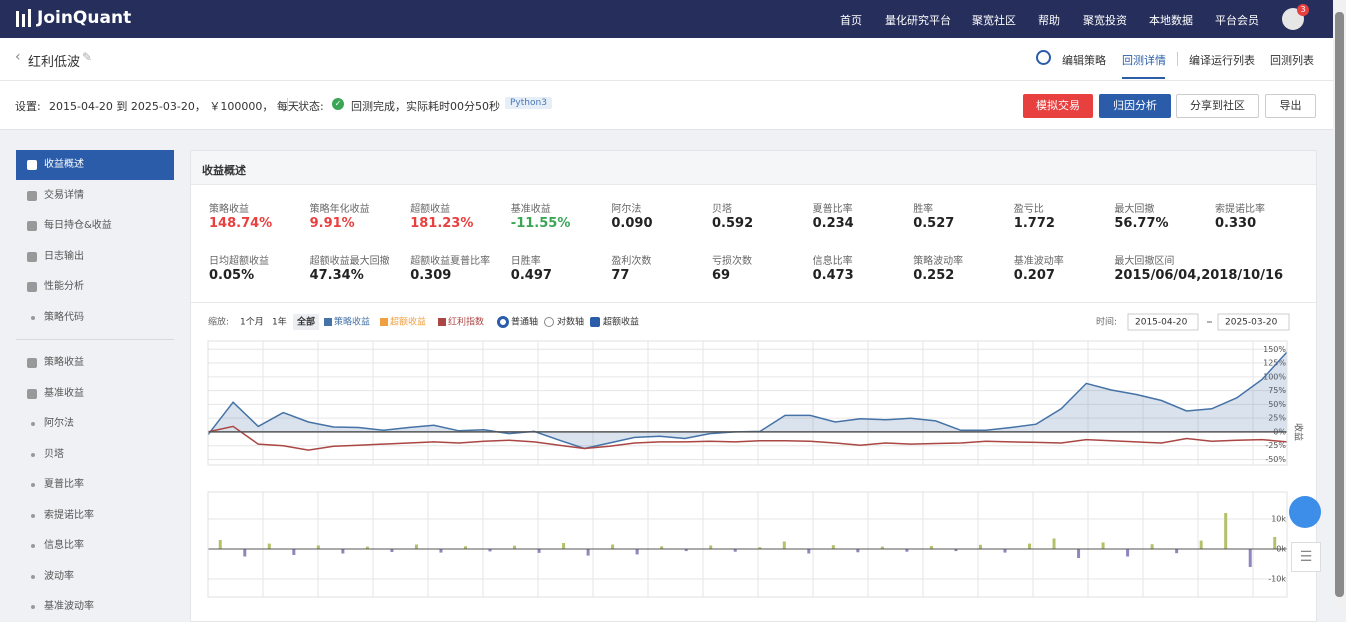  I want to click on nav-item: 聚宽投资, so click(1105, 20).